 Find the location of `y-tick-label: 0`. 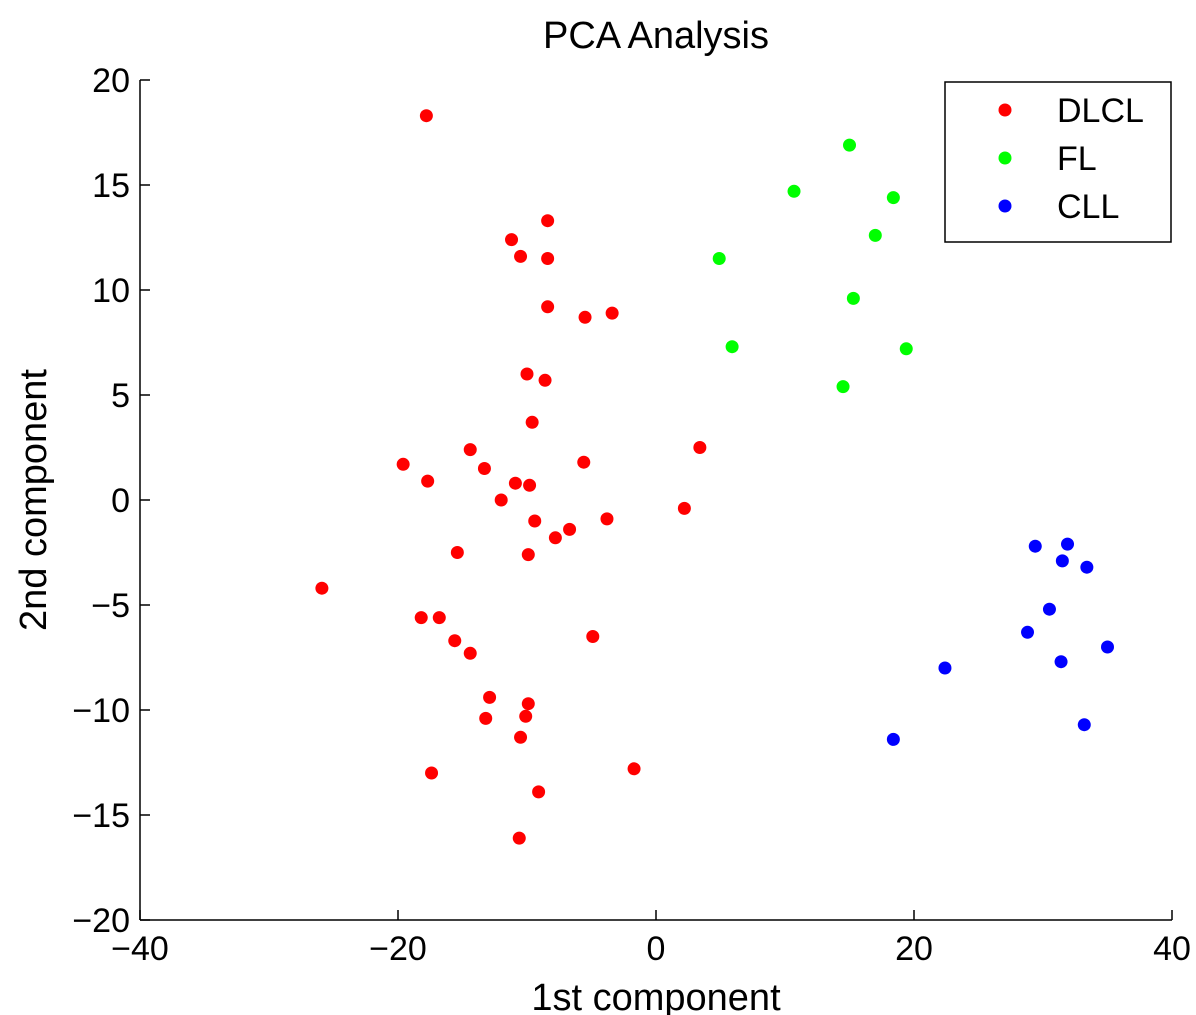

y-tick-label: 0 is located at coordinates (120, 501).